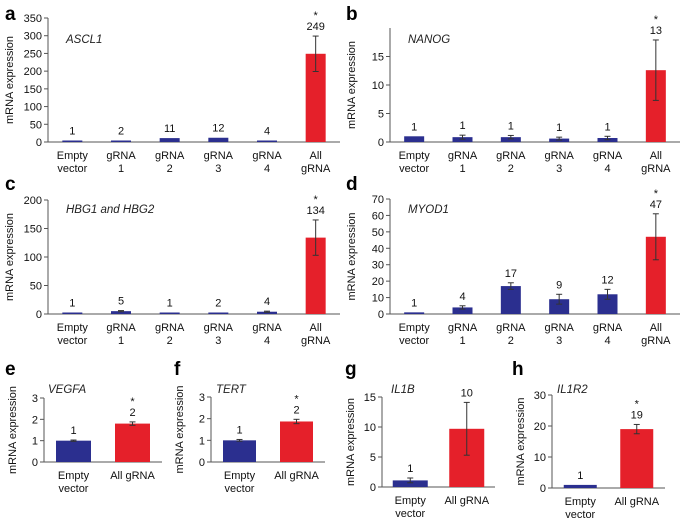 The height and width of the screenshot is (527, 685). What do you see at coordinates (378, 266) in the screenshot?
I see `y-tick-label: 30` at bounding box center [378, 266].